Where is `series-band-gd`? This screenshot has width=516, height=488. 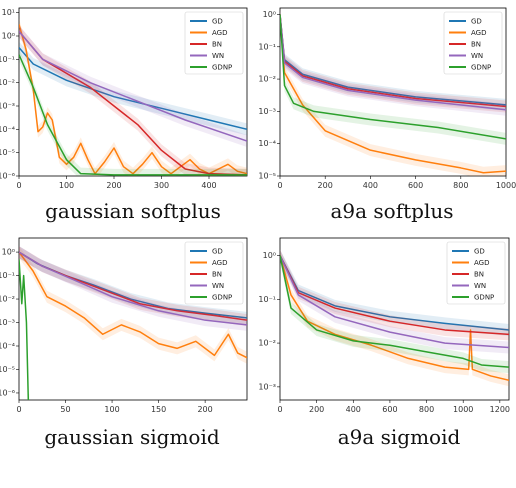
series-band-gd is located at coordinates (133, 285).